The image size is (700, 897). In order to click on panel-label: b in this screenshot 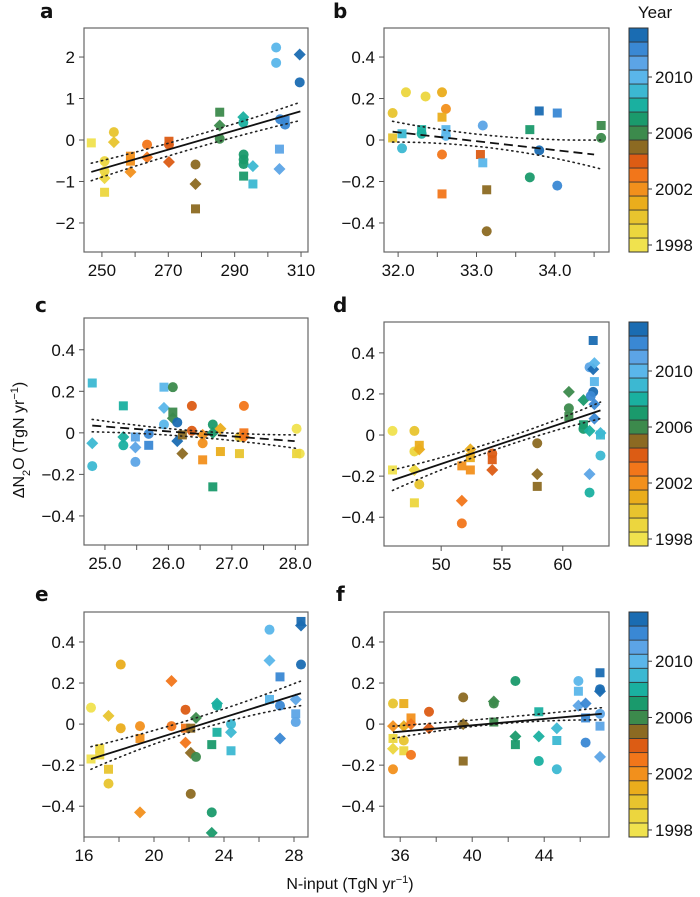, I will do `click(340, 11)`.